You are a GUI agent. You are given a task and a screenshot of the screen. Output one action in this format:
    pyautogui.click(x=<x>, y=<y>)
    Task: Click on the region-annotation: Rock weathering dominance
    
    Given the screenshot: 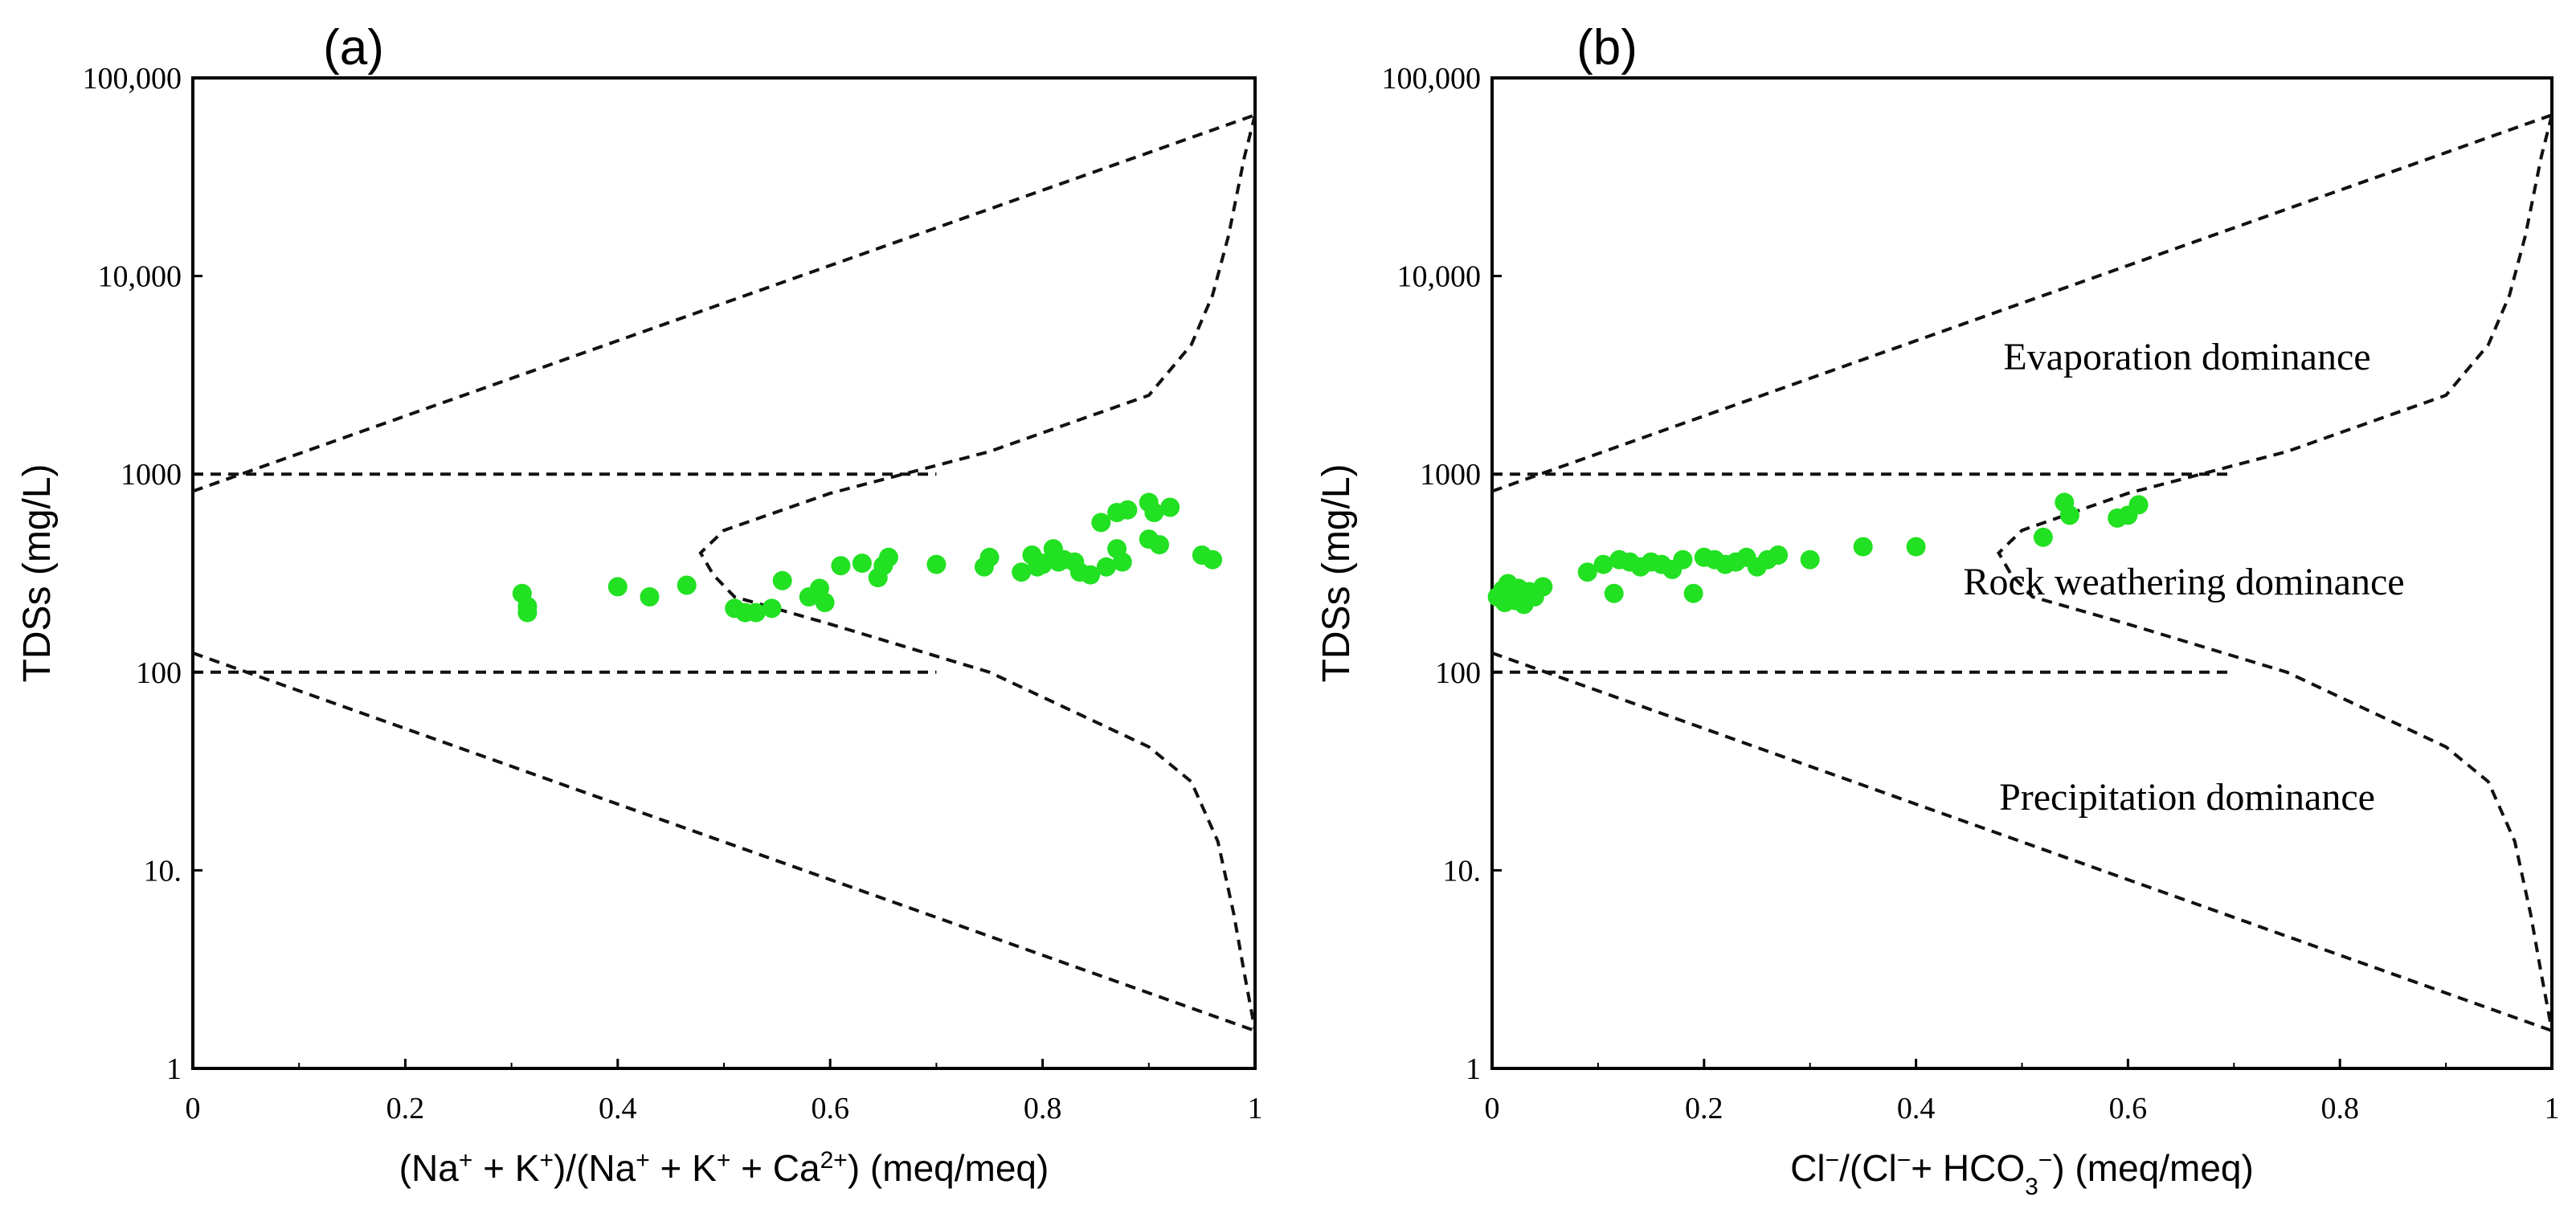 What is the action you would take?
    pyautogui.click(x=2184, y=582)
    